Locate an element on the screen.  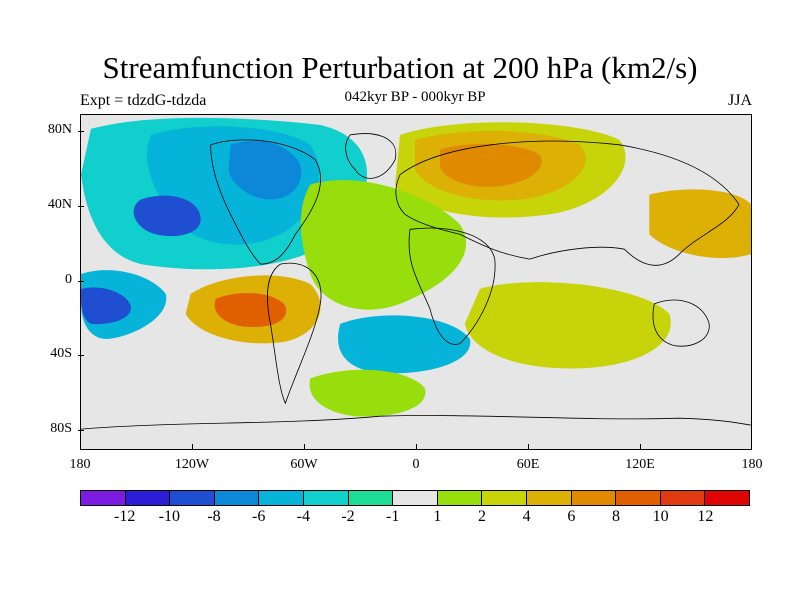
x-label-60e: 60E is located at coordinates (528, 464).